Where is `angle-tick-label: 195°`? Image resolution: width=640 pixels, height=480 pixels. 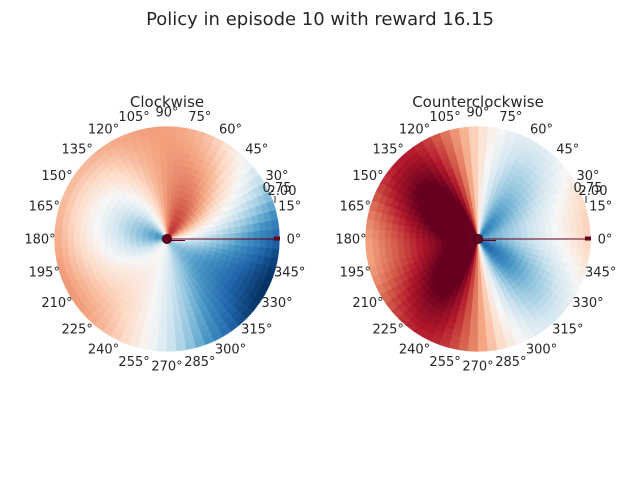 angle-tick-label: 195° is located at coordinates (44, 272).